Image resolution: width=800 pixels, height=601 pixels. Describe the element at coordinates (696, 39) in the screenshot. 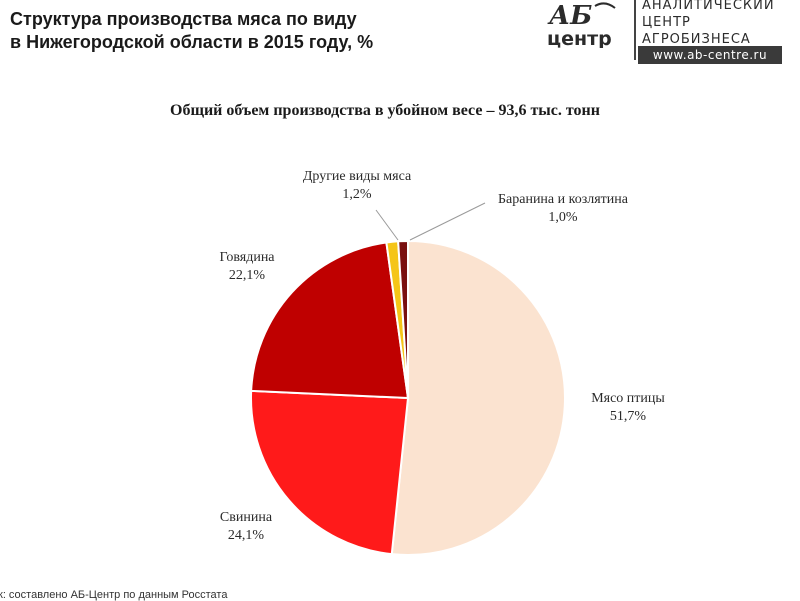

I see `logo-text-line3: АГРОБИЗНЕСА` at that location.